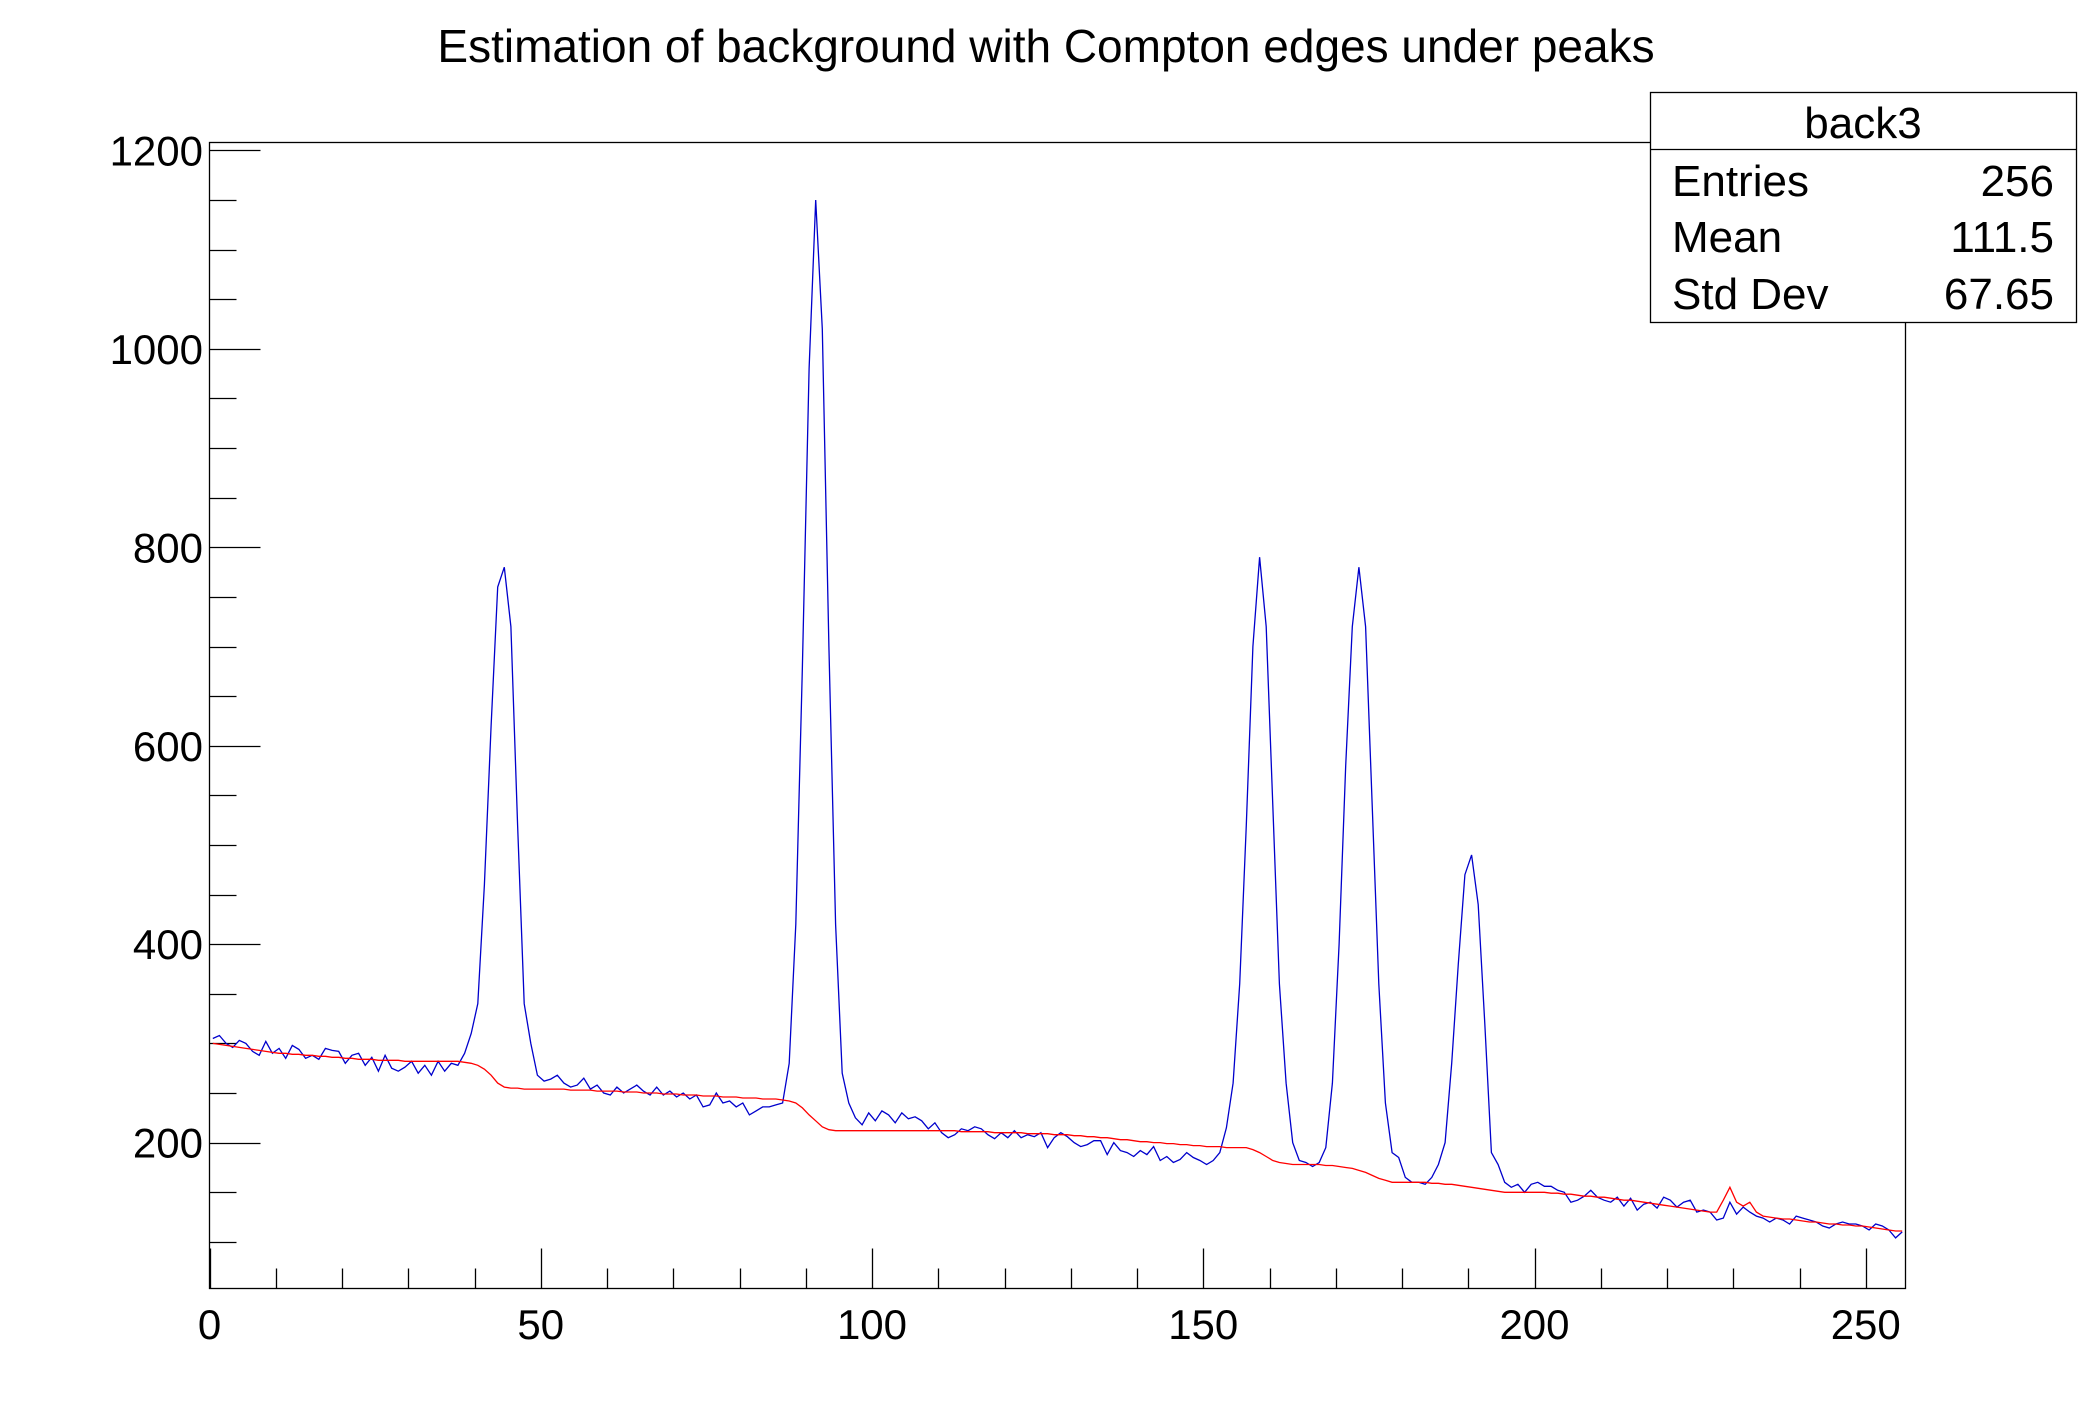 This screenshot has width=2088, height=1416. I want to click on x-tick-label: 150, so click(1203, 1324).